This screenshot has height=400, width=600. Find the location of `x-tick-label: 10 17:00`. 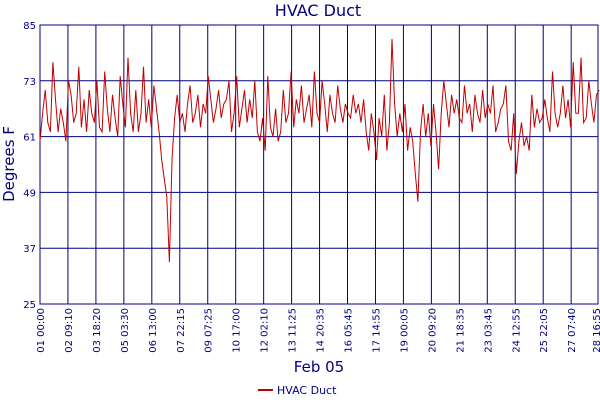

x-tick-label: 10 17:00 is located at coordinates (237, 330).